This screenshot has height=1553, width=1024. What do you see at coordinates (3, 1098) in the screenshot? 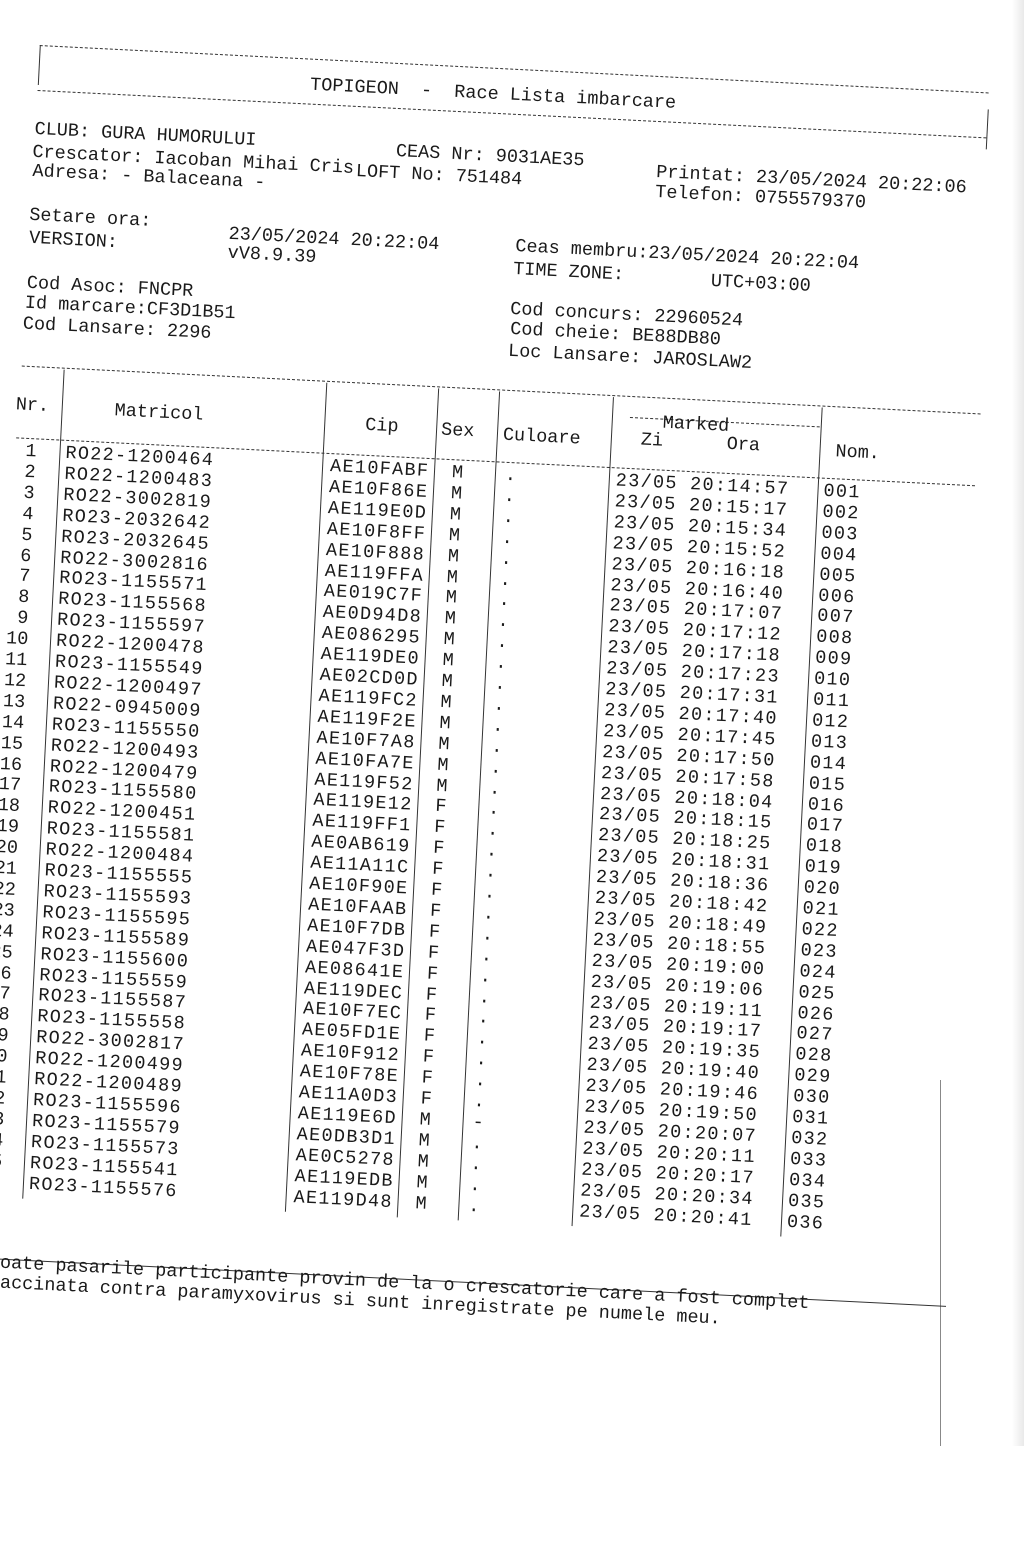
I see `row-nr: 32` at bounding box center [3, 1098].